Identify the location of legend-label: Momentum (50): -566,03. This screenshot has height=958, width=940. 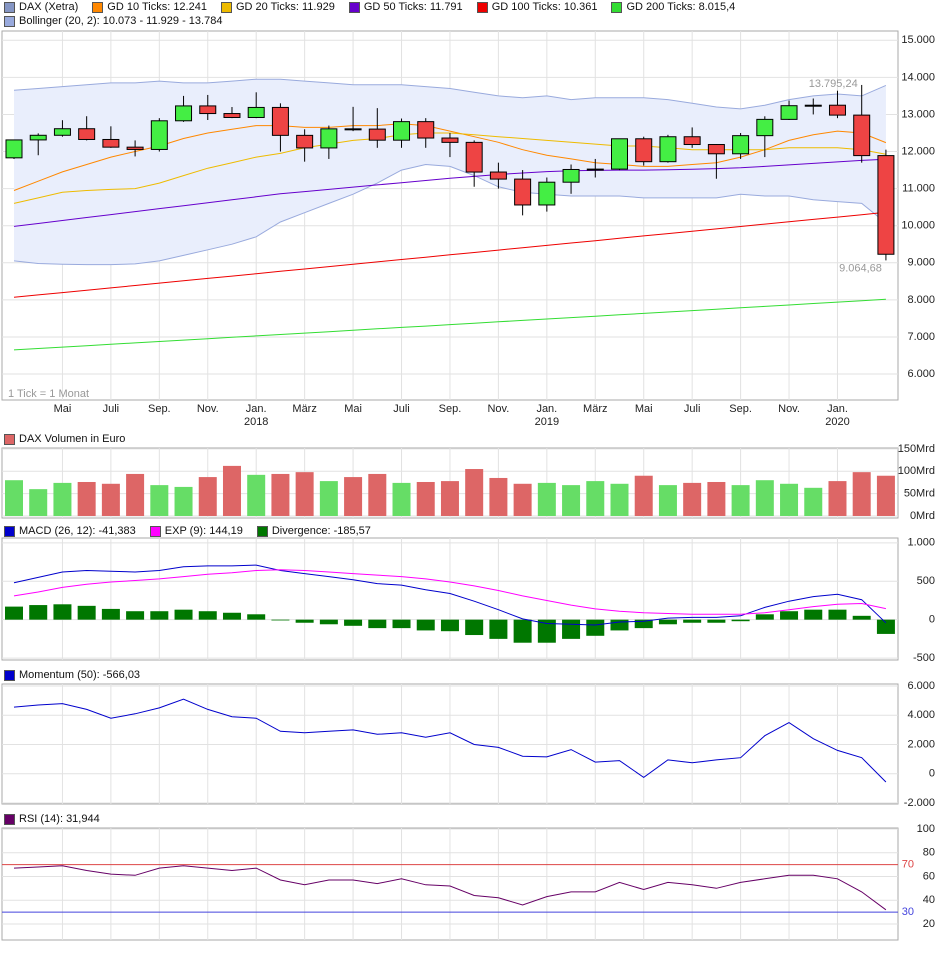
(80, 675).